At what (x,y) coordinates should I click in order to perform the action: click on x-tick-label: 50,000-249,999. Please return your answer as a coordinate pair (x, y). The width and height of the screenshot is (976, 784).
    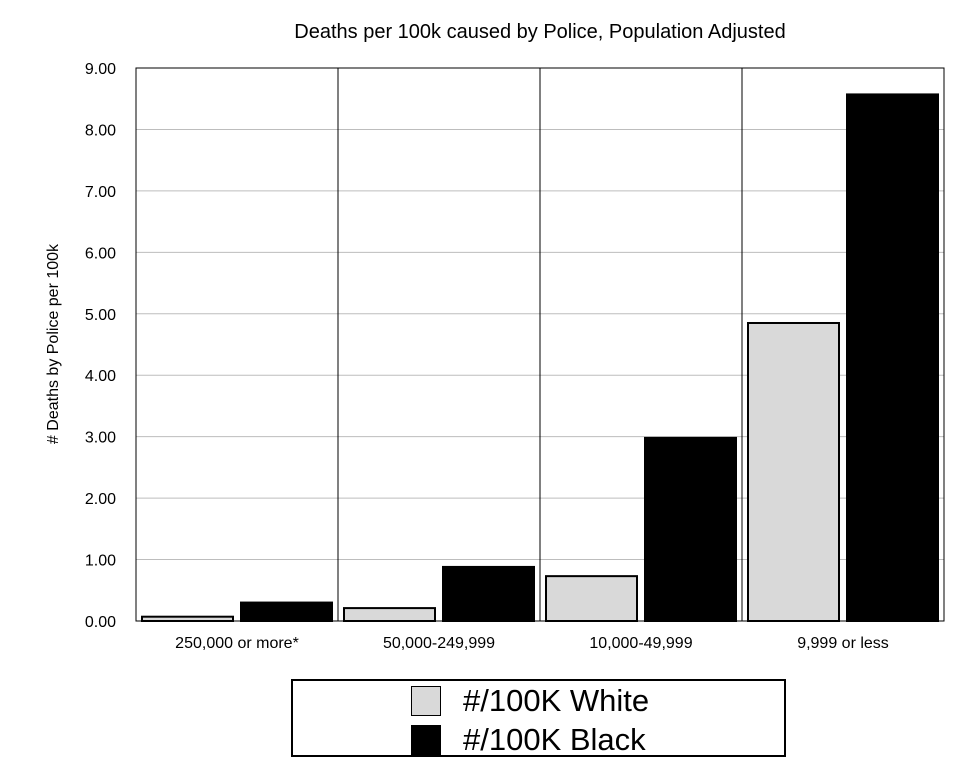
    Looking at the image, I should click on (439, 643).